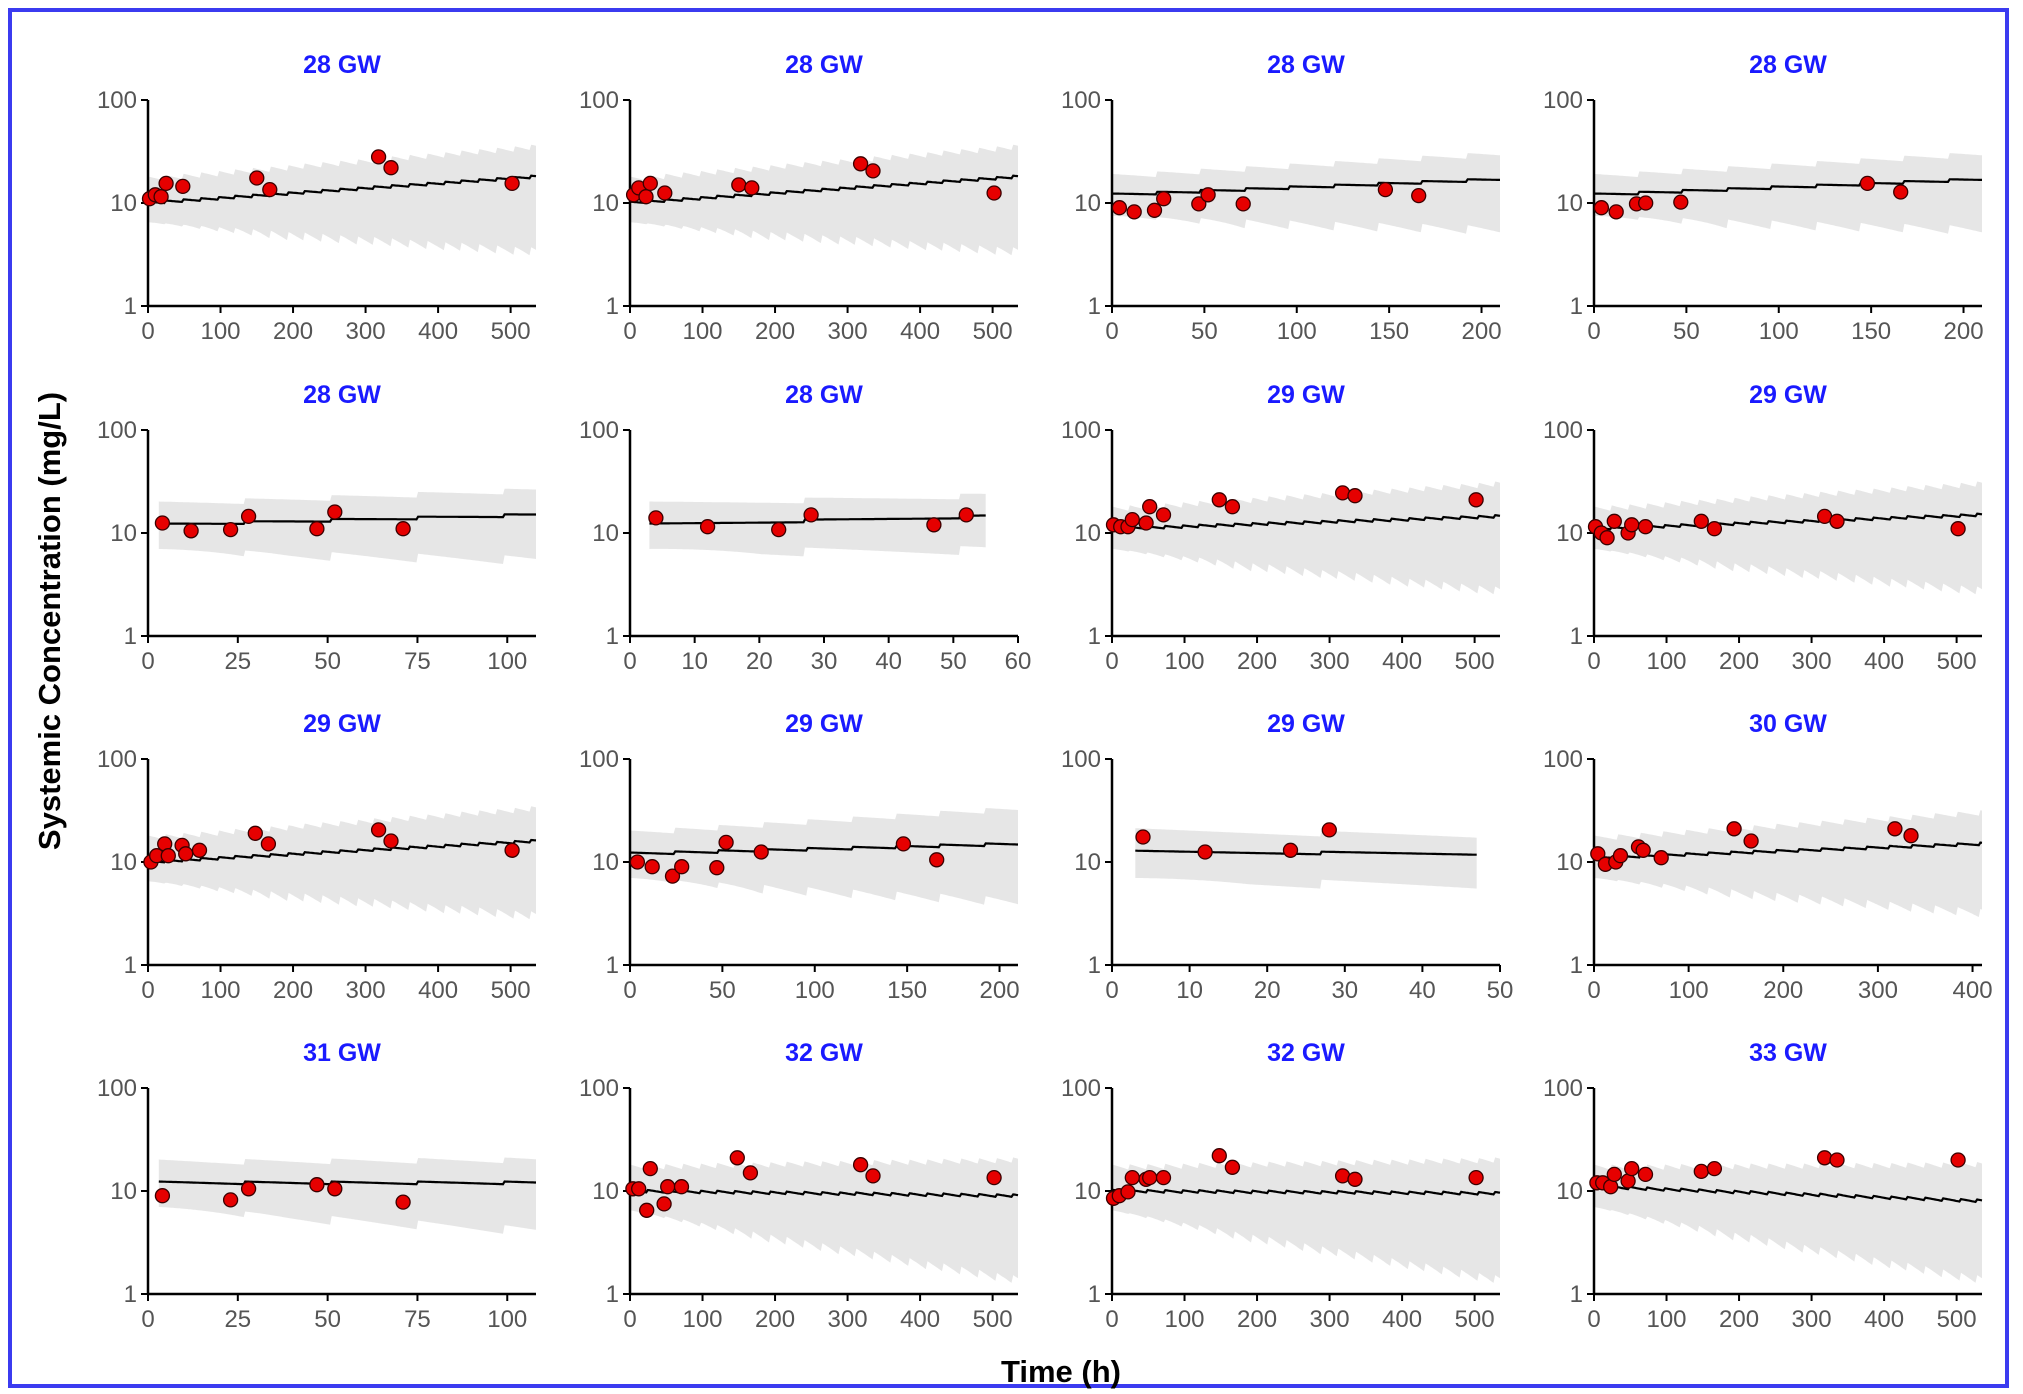 The height and width of the screenshot is (1394, 2023). I want to click on chart-panel: 1 10 100 0 25 50 75 100 31 GW, so click(317, 1186).